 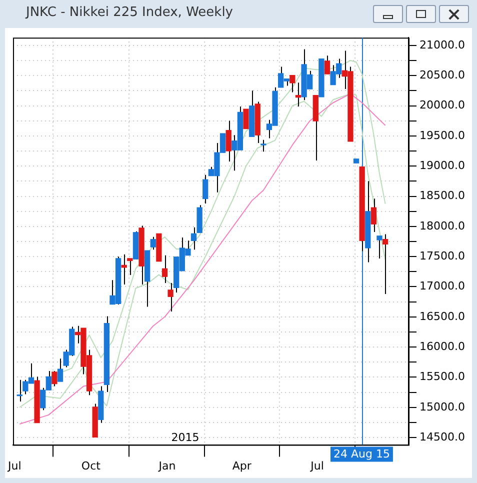 What do you see at coordinates (443, 105) in the screenshot?
I see `y-tick-label: 20000.0` at bounding box center [443, 105].